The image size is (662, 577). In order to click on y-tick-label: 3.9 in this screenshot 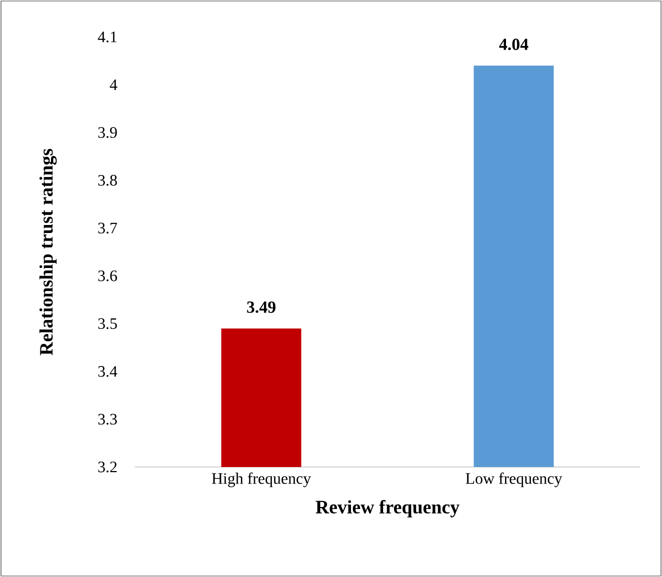, I will do `click(107, 132)`.